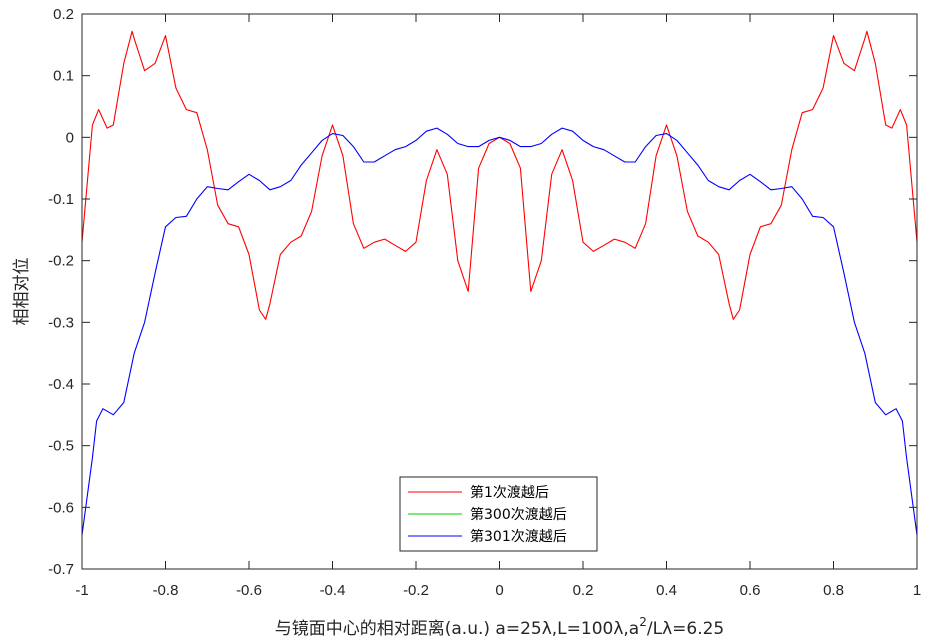  Describe the element at coordinates (249, 590) in the screenshot. I see `x-tick-label: -0.6` at that location.